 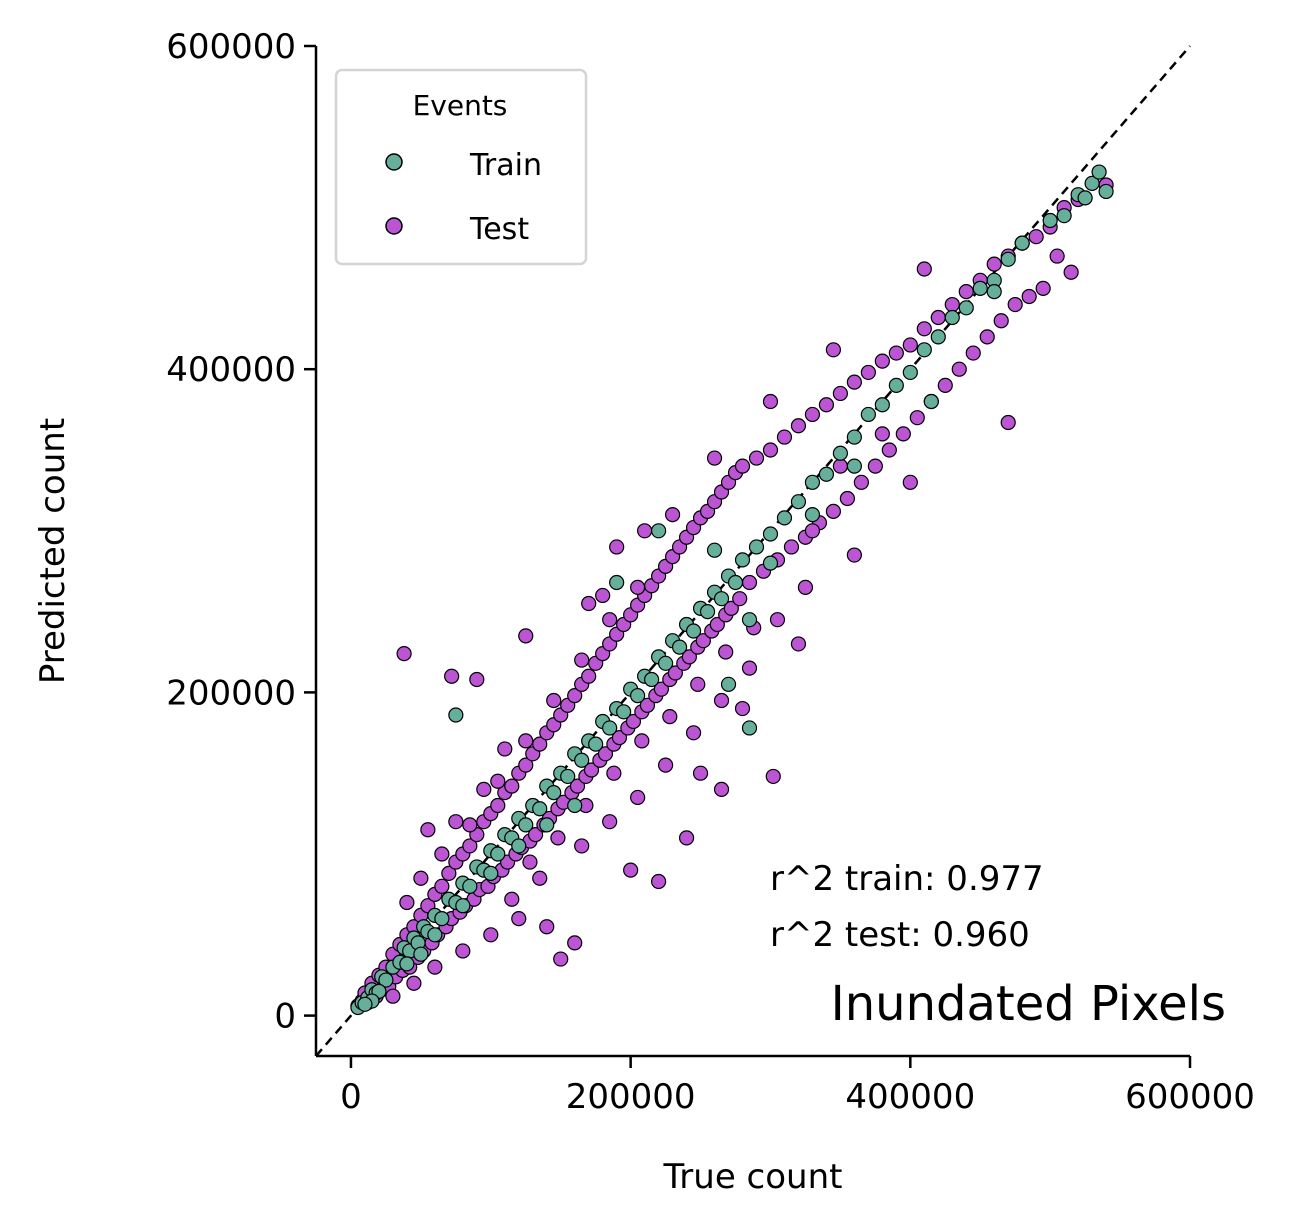 I want to click on chart-title: Inundated Pixels, so click(x=1028, y=1004).